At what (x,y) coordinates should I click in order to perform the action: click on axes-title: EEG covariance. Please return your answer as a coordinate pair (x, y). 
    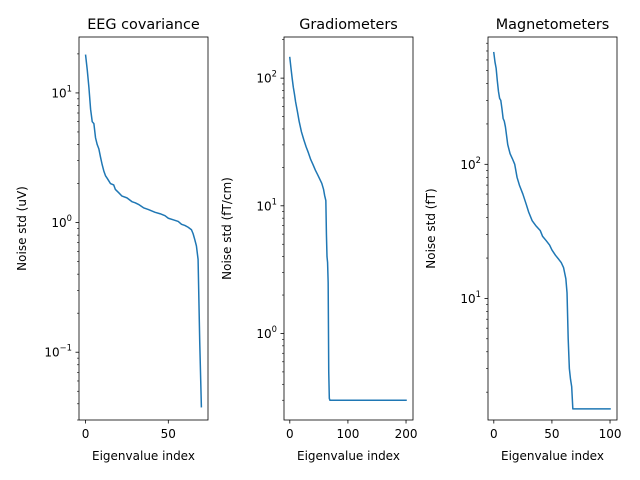
    Looking at the image, I should click on (143, 25).